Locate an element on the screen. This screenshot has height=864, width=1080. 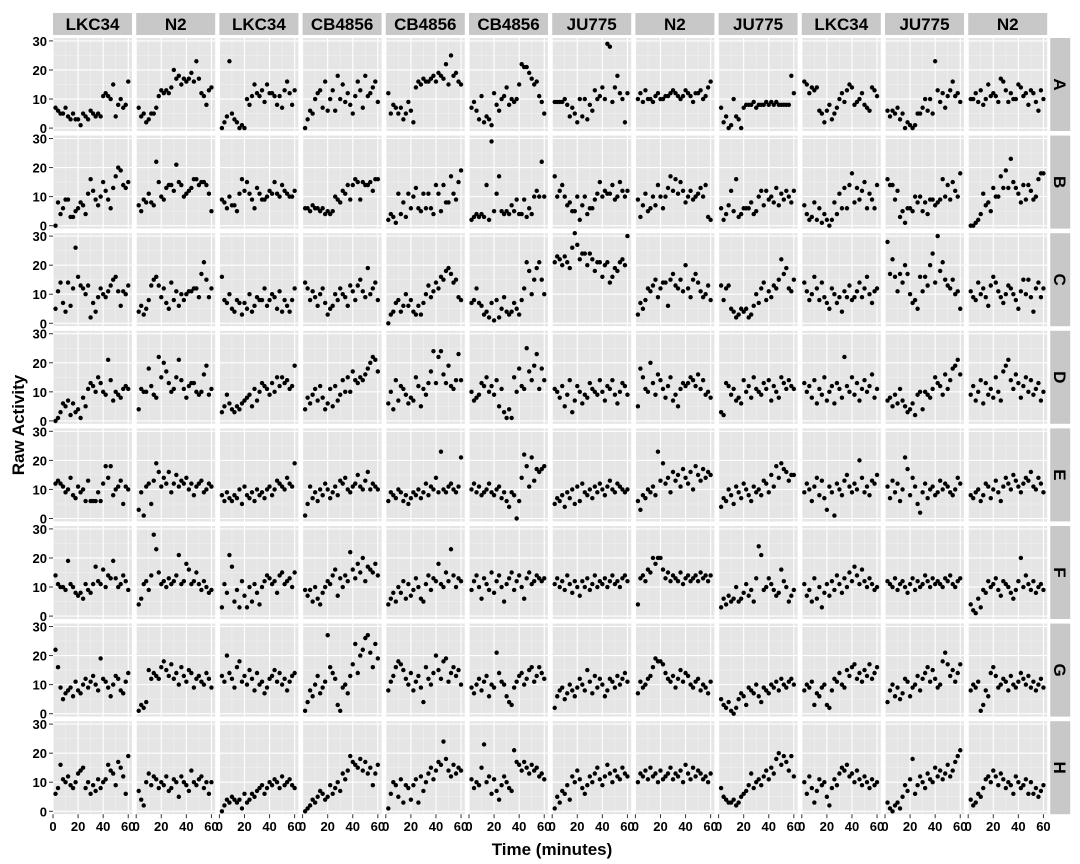
x-axis-title: Time (minutes) is located at coordinates (552, 849).